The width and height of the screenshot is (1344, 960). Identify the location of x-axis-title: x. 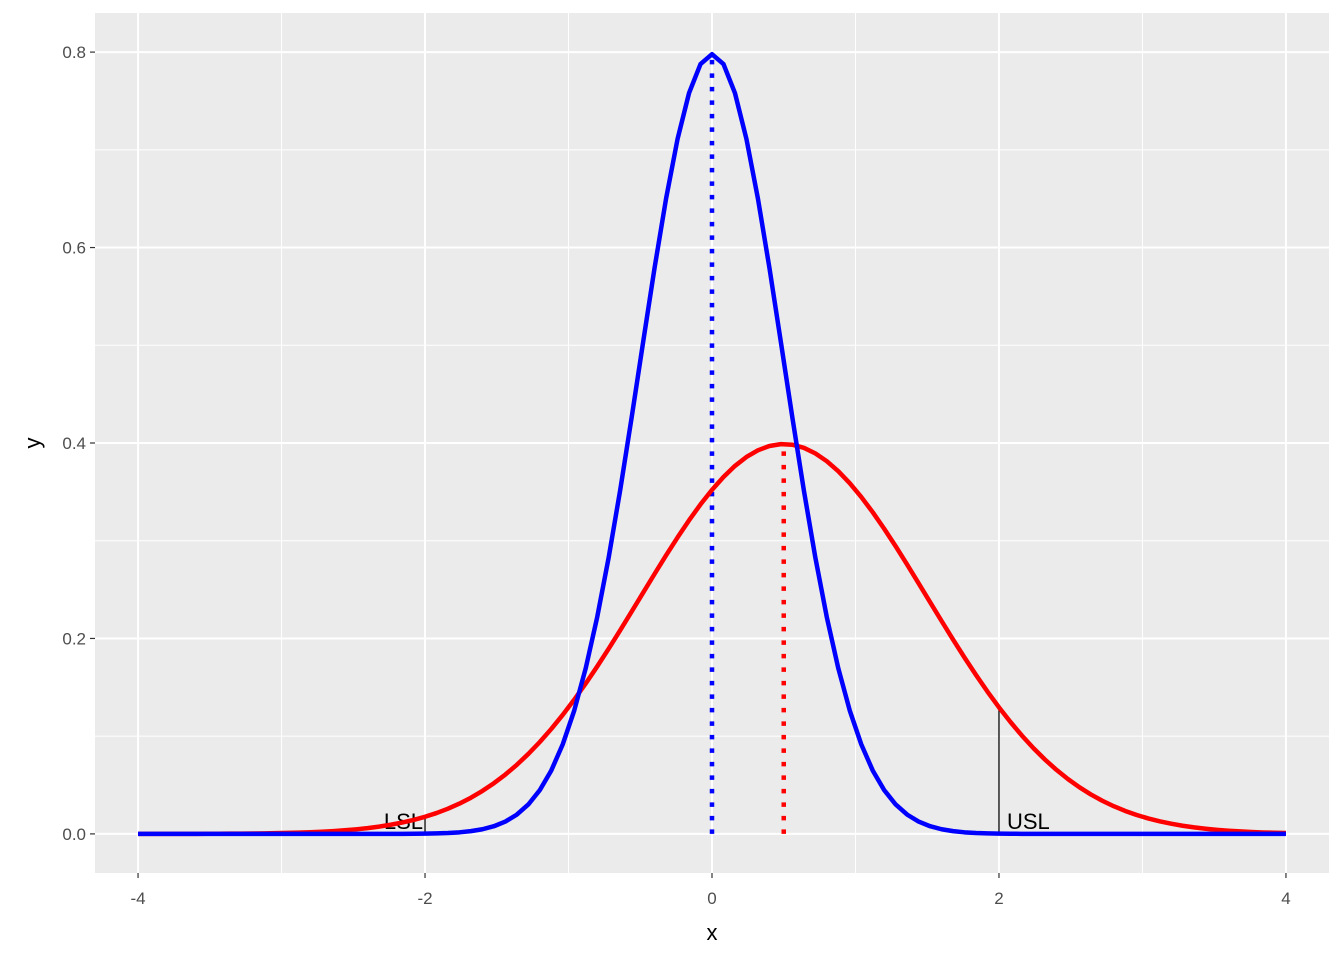
(712, 932).